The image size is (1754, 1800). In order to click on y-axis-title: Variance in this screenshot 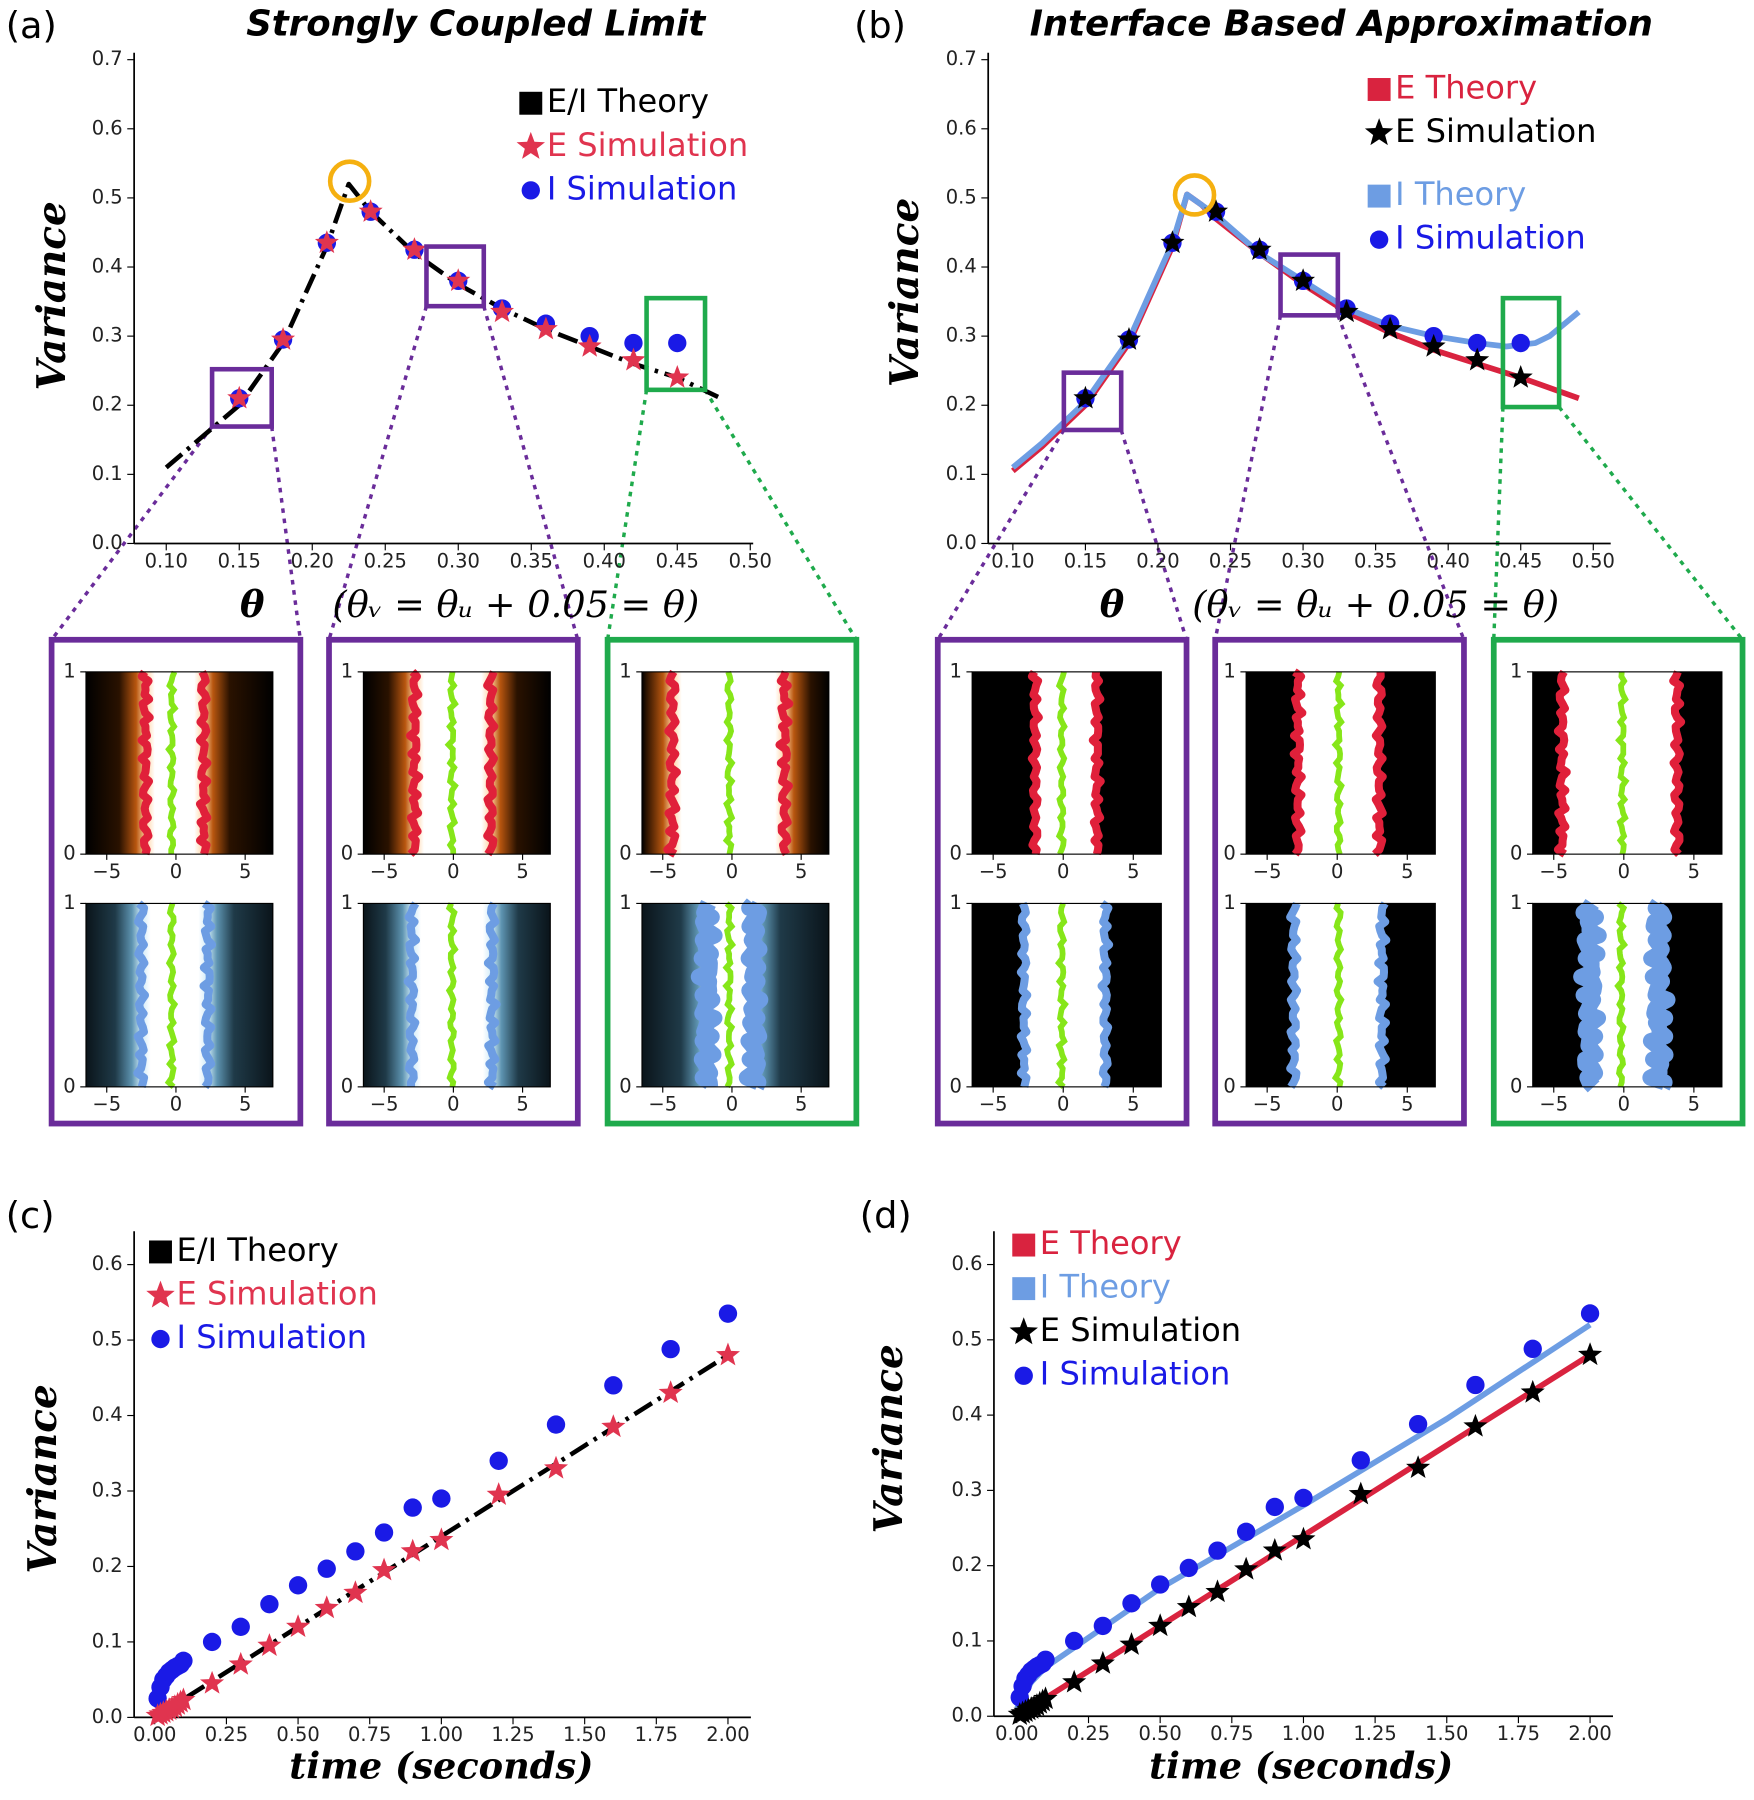, I will do `click(905, 292)`.